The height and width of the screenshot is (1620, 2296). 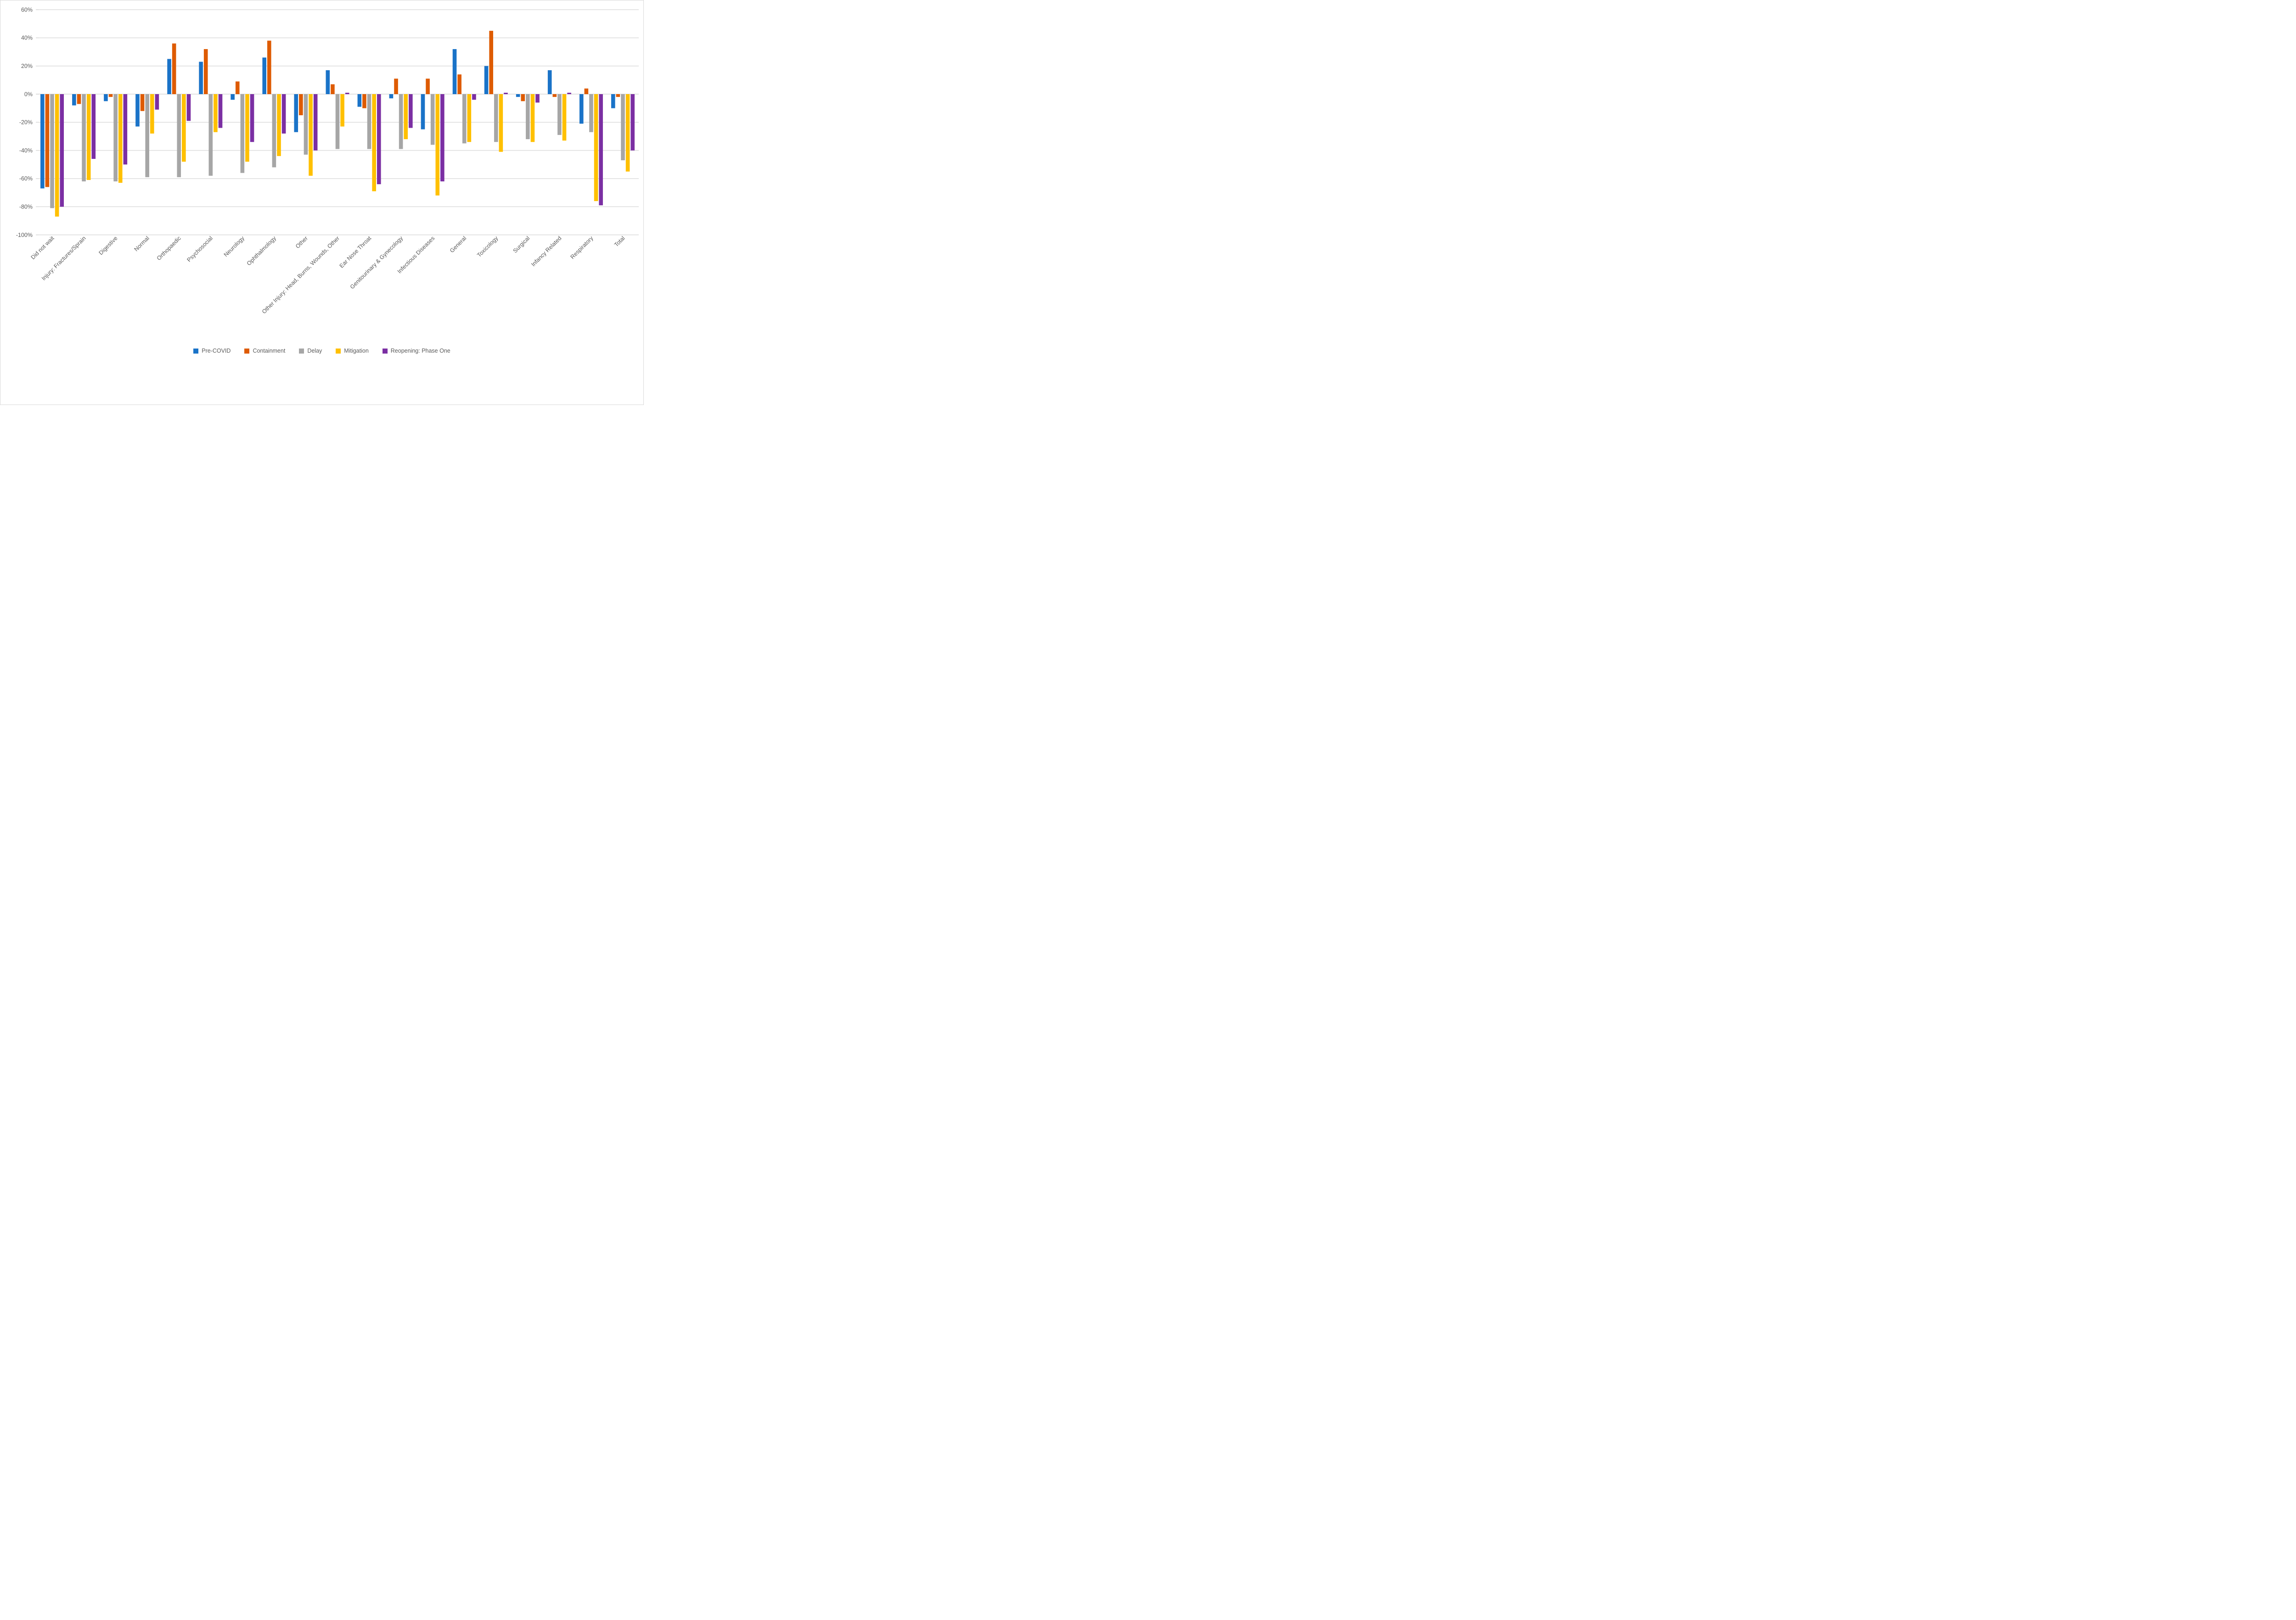 What do you see at coordinates (269, 351) in the screenshot?
I see `legend-label: Containment` at bounding box center [269, 351].